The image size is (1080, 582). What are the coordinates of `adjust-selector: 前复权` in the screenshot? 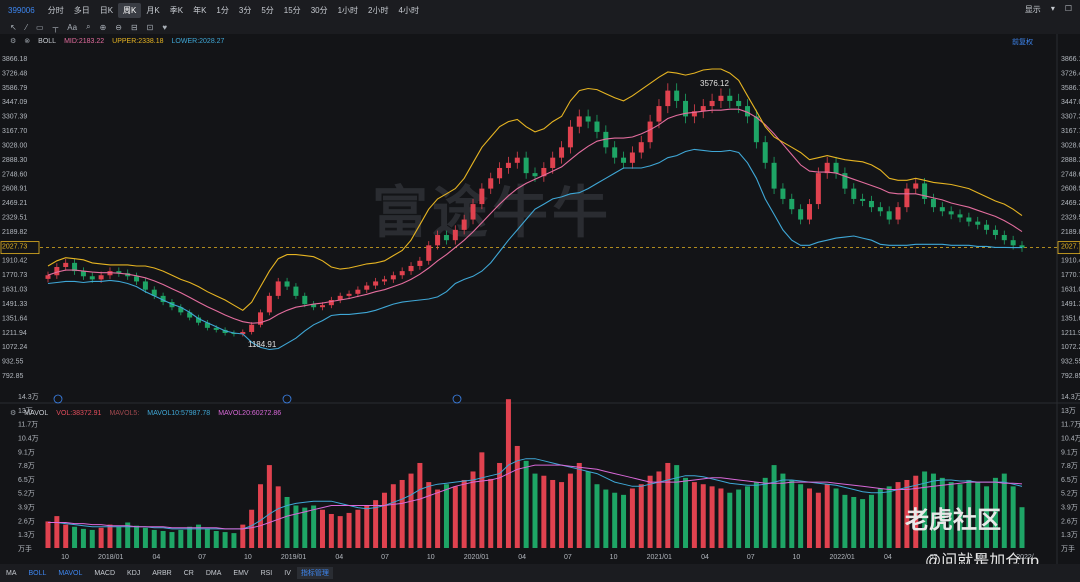 It's located at (1022, 42).